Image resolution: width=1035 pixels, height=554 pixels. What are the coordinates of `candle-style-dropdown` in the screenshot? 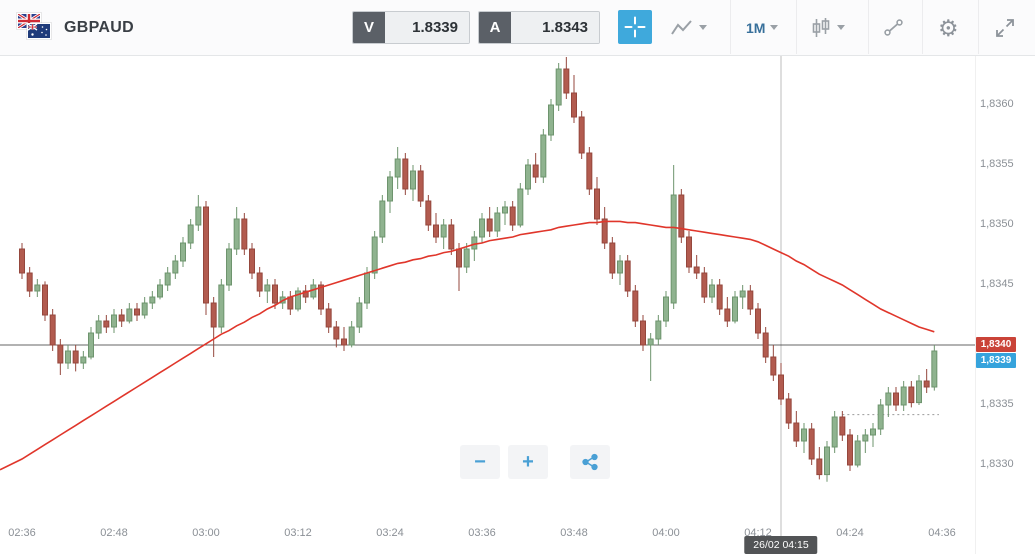 It's located at (827, 27).